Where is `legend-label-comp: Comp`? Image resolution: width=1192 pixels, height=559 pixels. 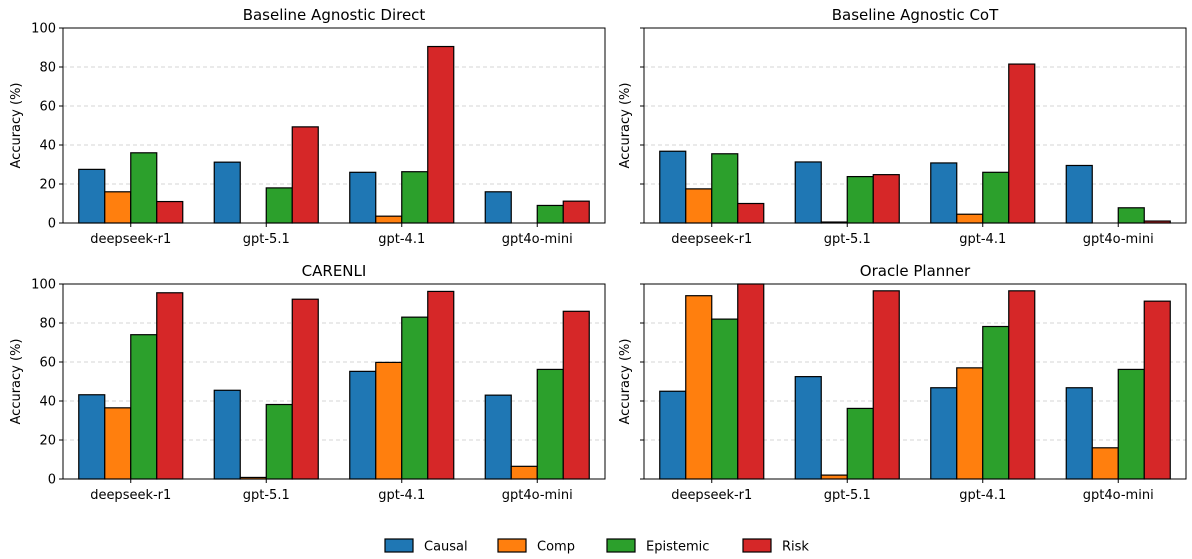 legend-label-comp: Comp is located at coordinates (556, 547).